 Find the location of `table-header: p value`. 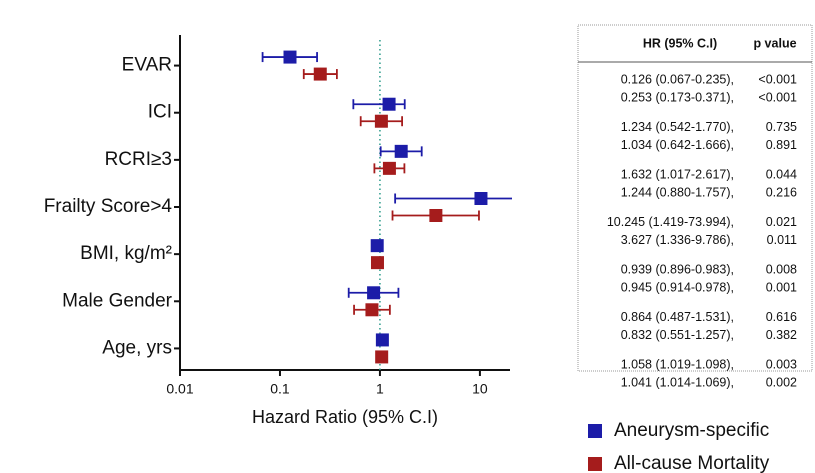

table-header: p value is located at coordinates (774, 43).